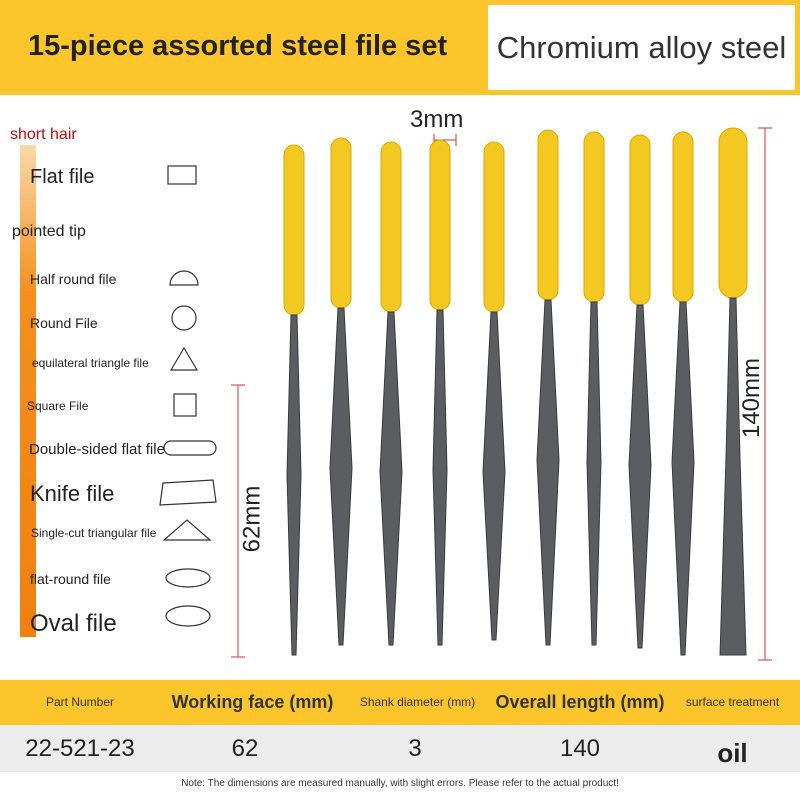 The height and width of the screenshot is (800, 800). Describe the element at coordinates (64, 323) in the screenshot. I see `file-label: Round File` at that location.